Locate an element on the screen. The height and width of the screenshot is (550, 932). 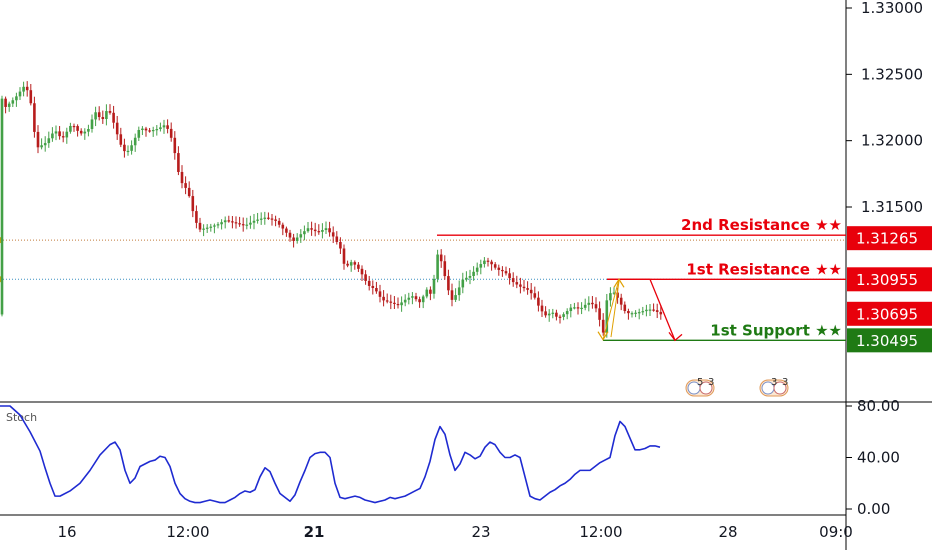
price-axis: 1.33000 1.32500 1.32000 1.31500 is located at coordinates (884, 108).